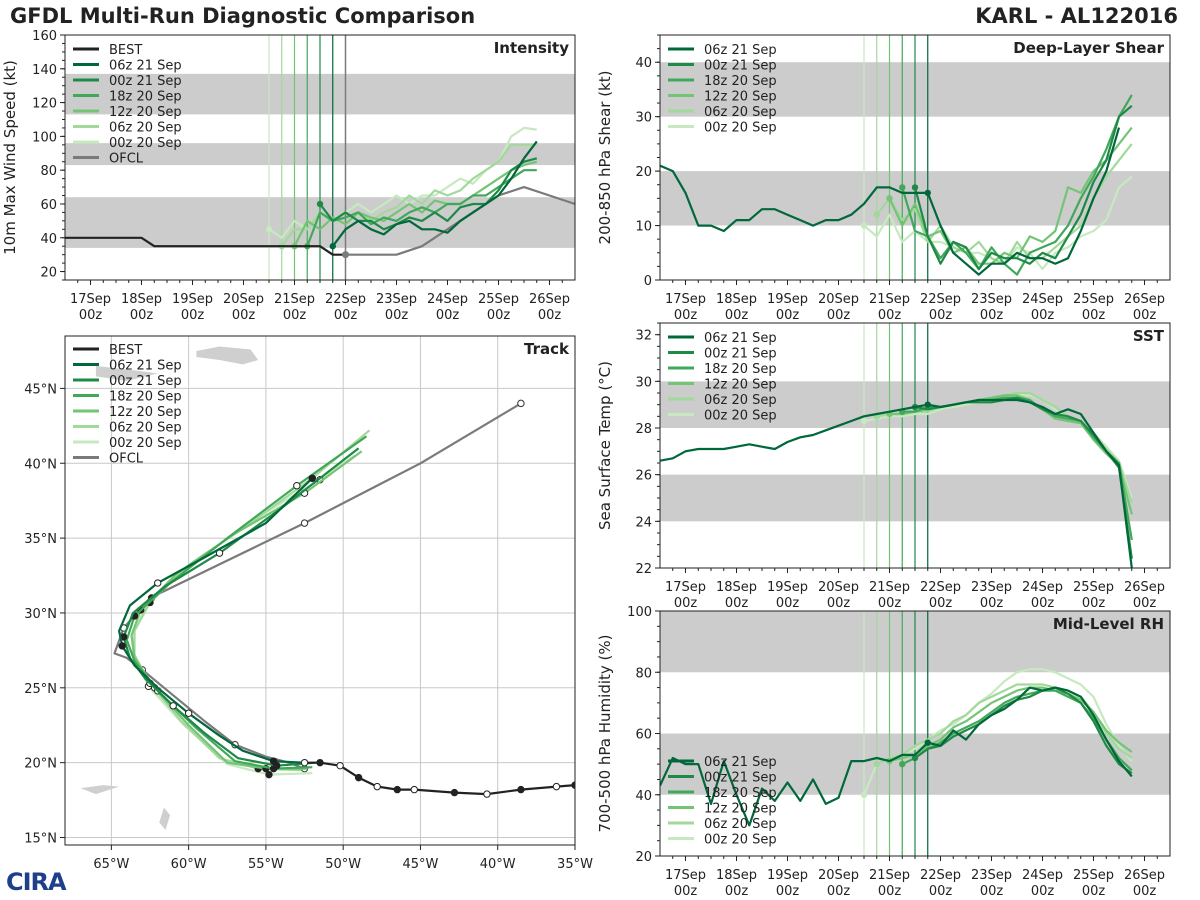  I want to click on track-xtick-label: 60°W, so click(189, 864).